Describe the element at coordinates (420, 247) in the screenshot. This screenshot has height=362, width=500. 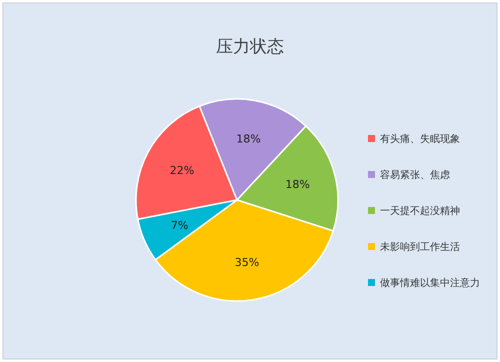
I see `legend-label: 未影响到工作生活` at that location.